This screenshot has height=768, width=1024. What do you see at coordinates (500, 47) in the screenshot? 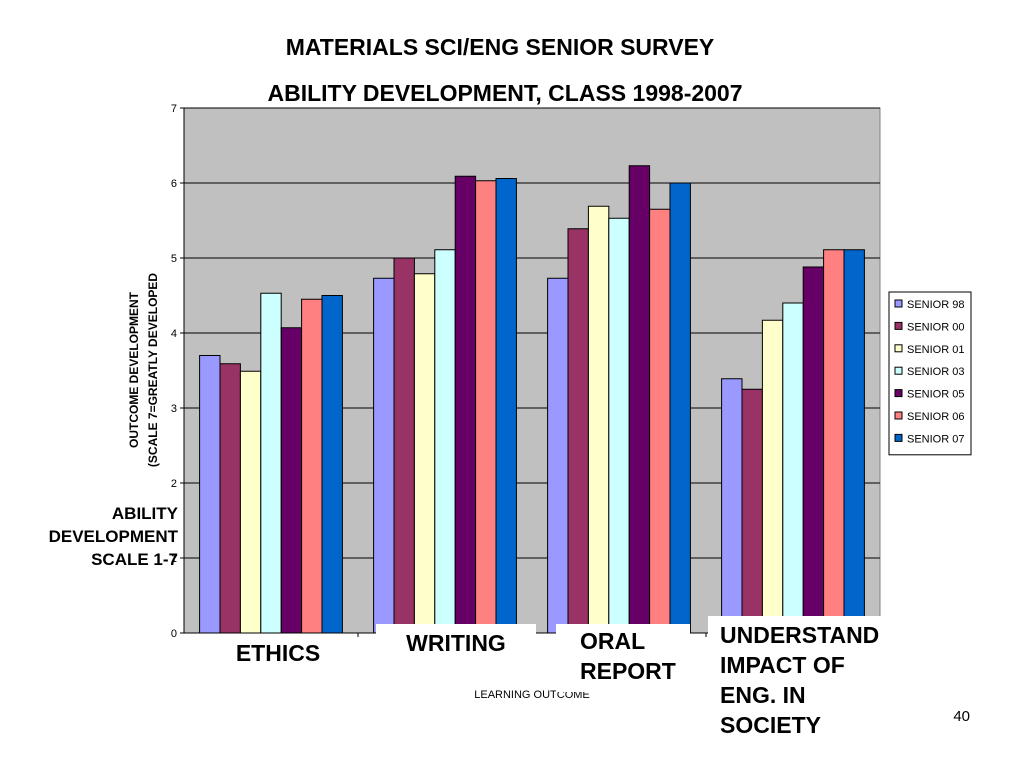
I see `chart-title-line1: MATERIALS SCI/ENG SENIOR SURVEY` at bounding box center [500, 47].